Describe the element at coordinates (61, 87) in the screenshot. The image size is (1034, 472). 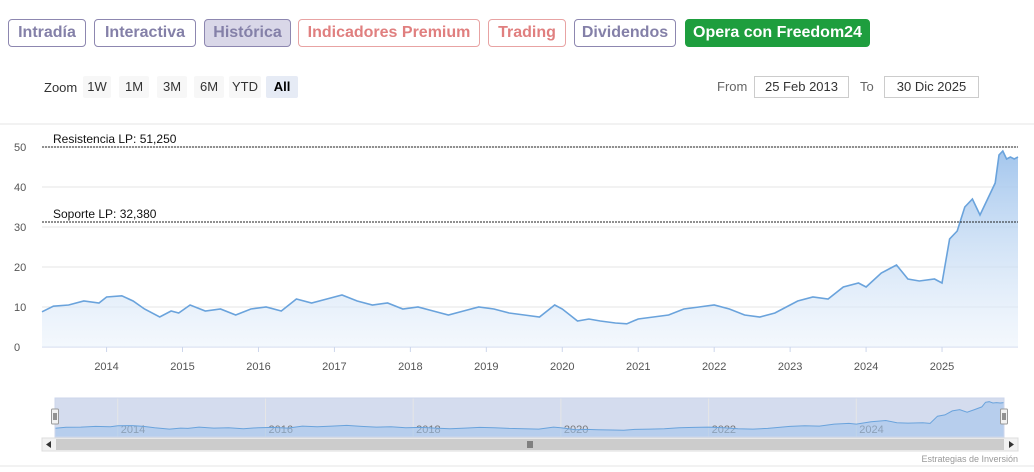
I see `zoom-label: Zoom` at that location.